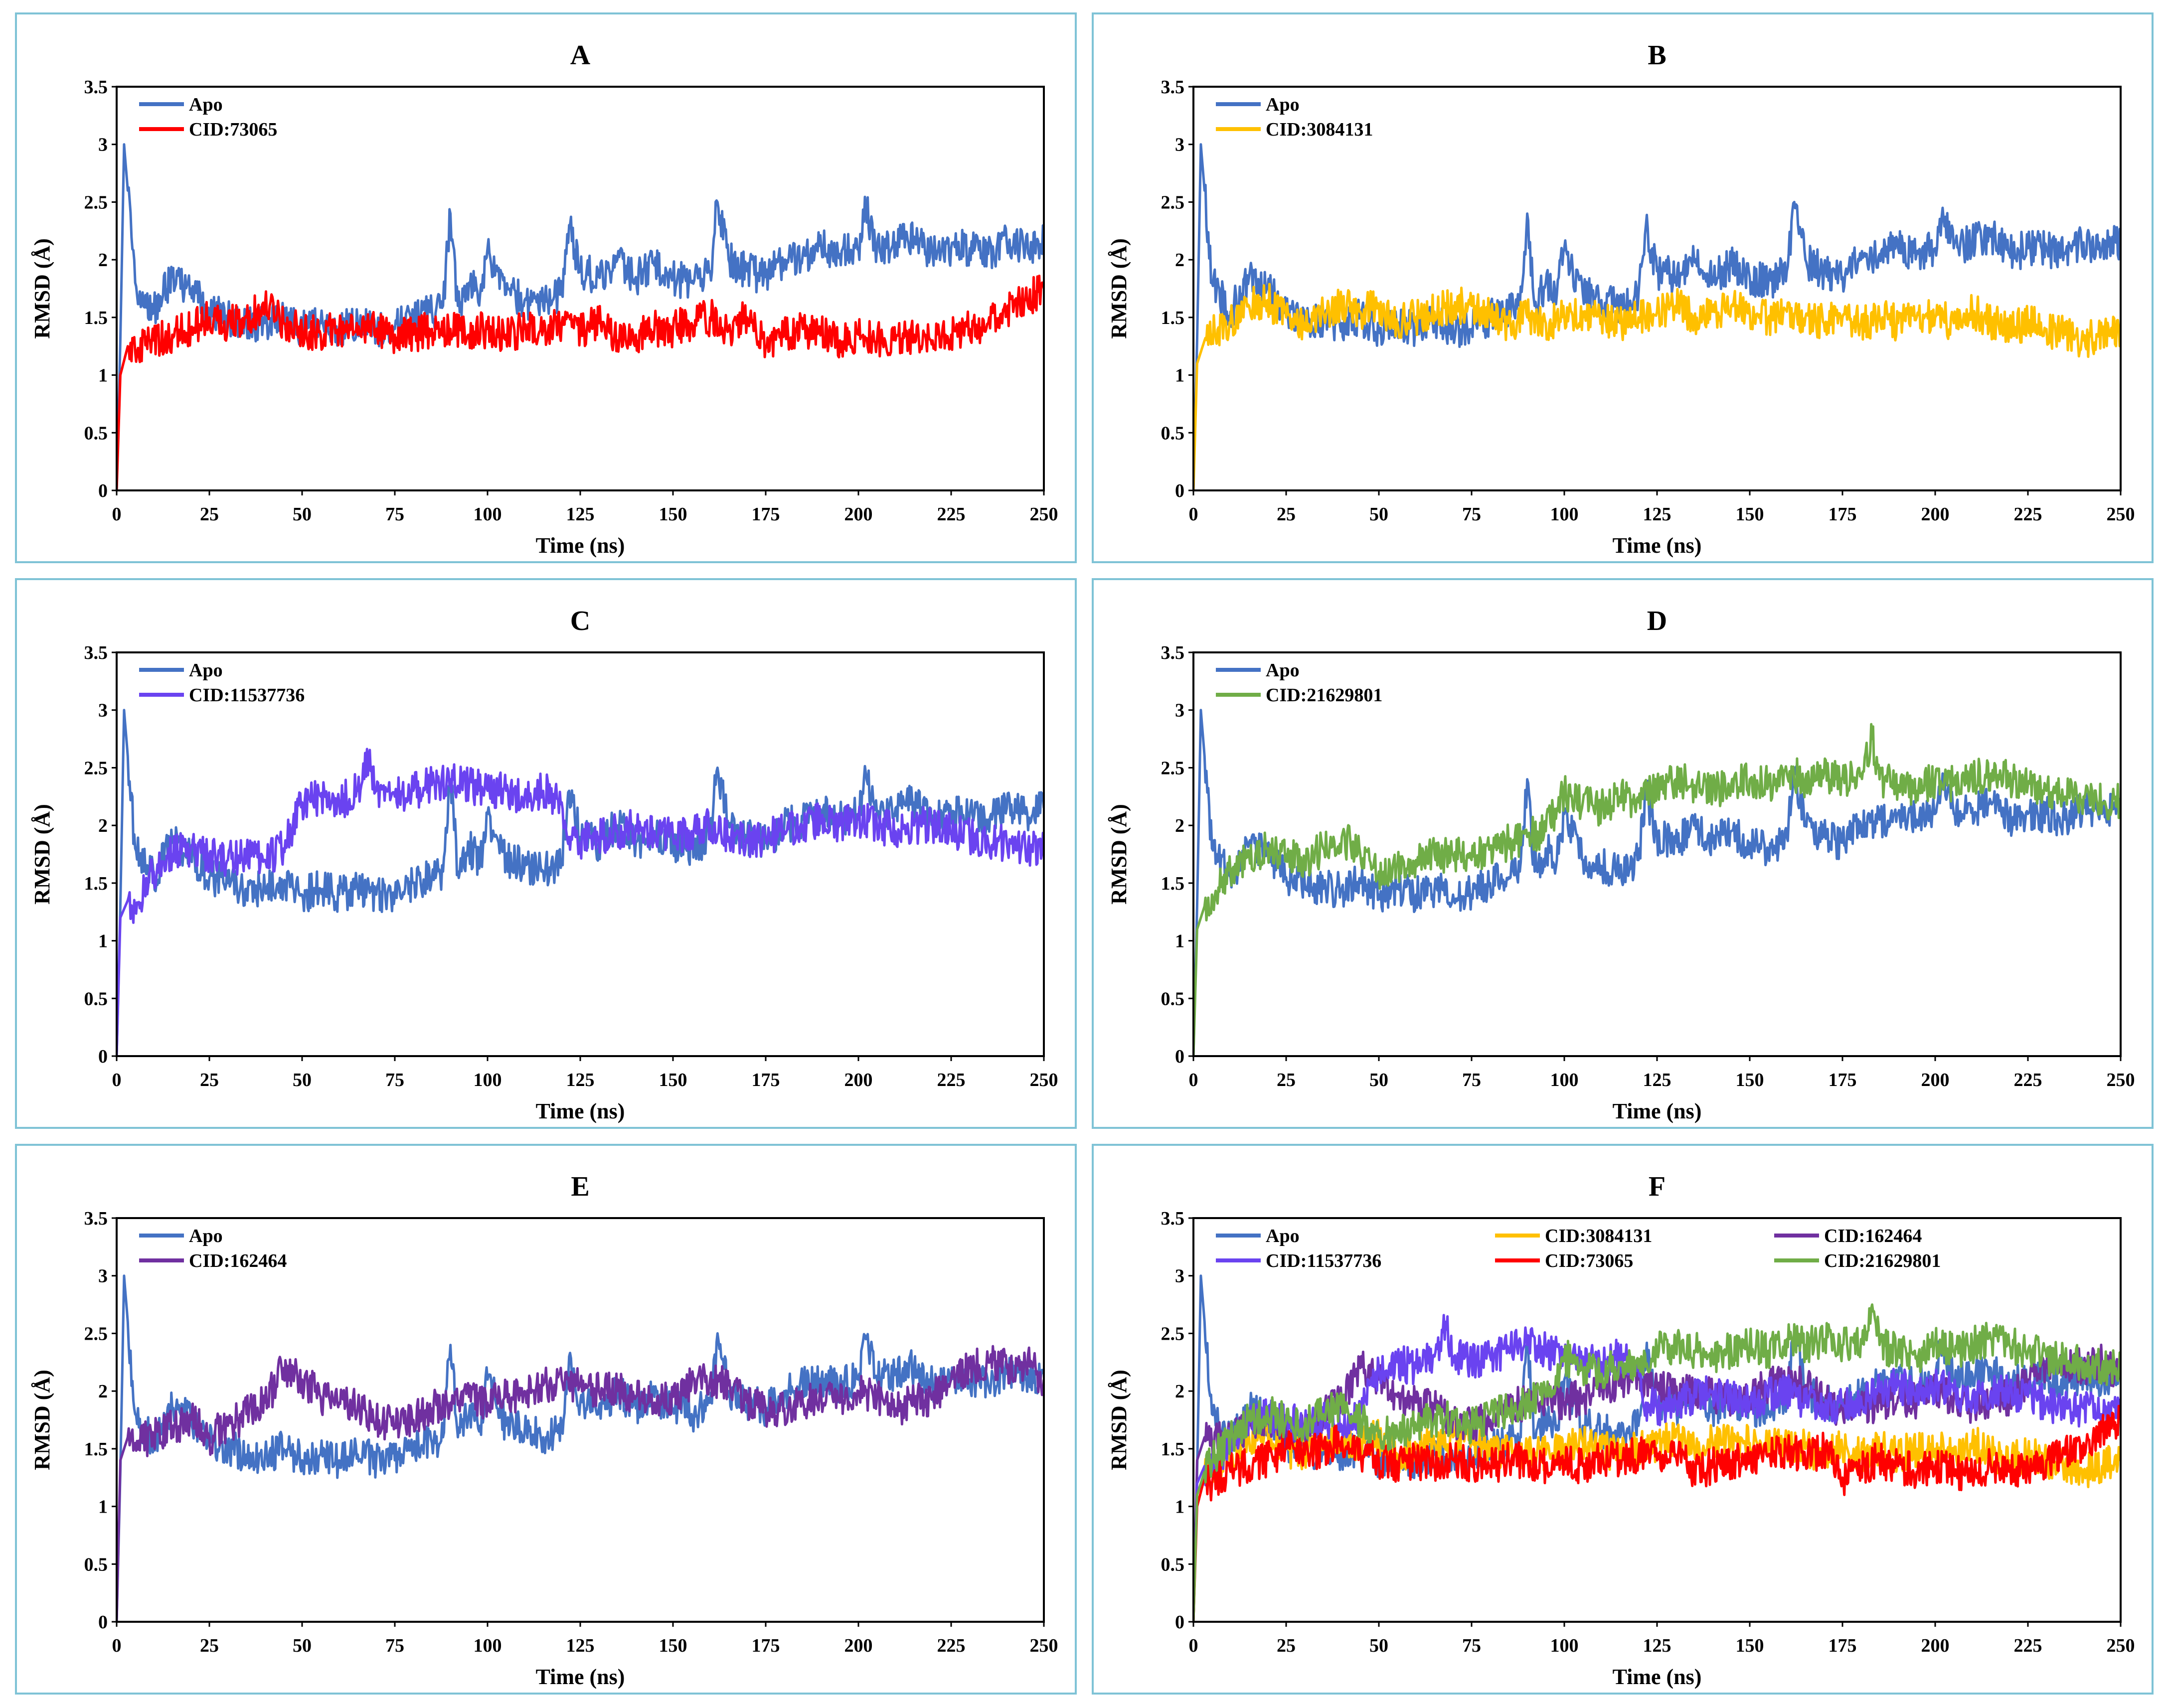 The height and width of the screenshot is (1708, 2166). I want to click on chart-title: F, so click(1657, 1186).